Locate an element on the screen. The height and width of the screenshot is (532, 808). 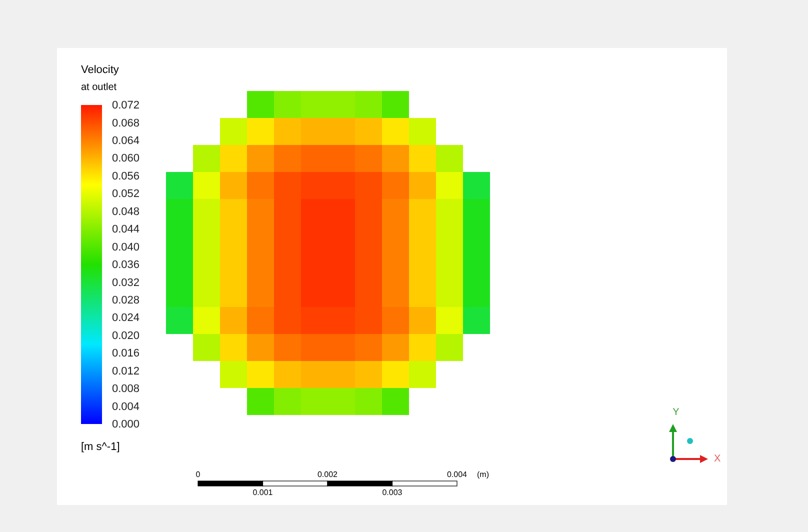
text: 0.001 is located at coordinates (263, 492).